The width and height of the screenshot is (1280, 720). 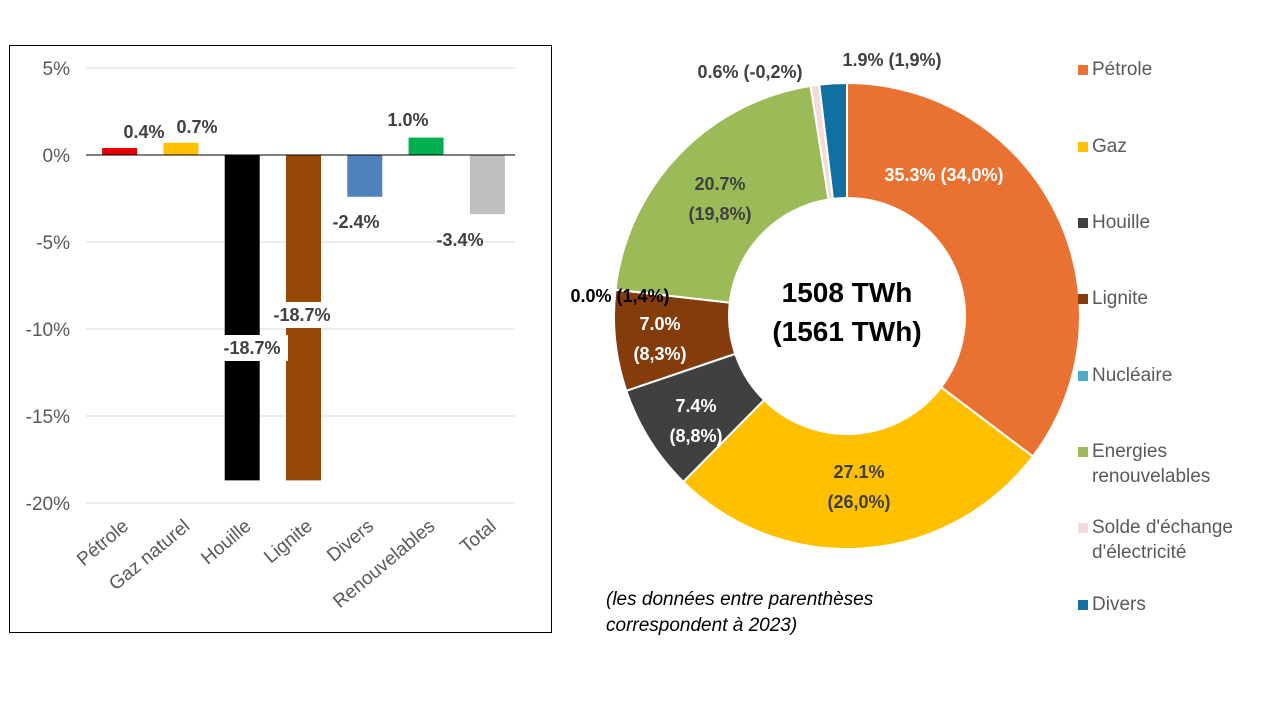 I want to click on legend-label: Houille, so click(x=1121, y=222).